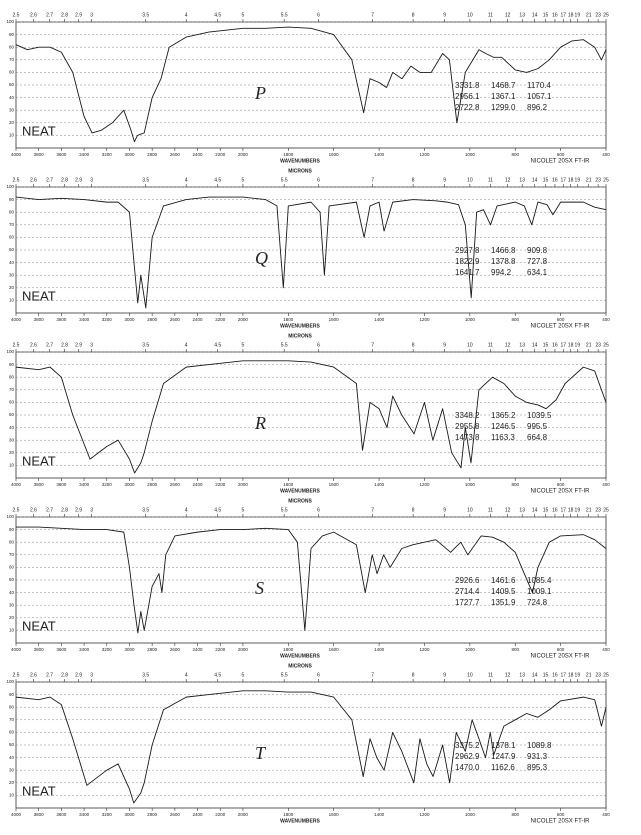 This screenshot has width=641, height=835. What do you see at coordinates (379, 319) in the screenshot?
I see `x-tick-label: 1400` at bounding box center [379, 319].